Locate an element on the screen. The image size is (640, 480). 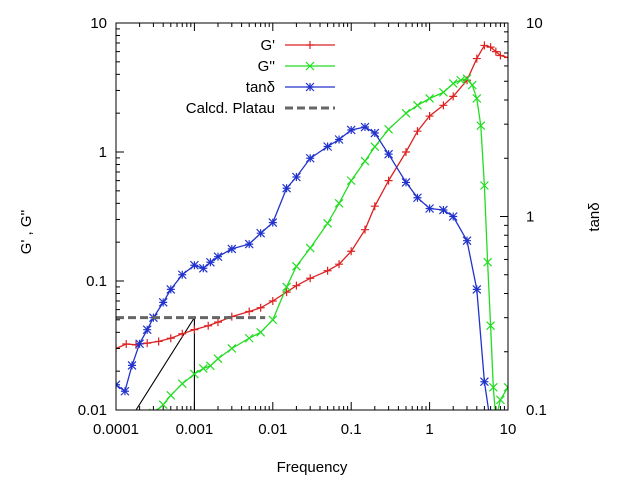
x-tick-label: 0.0001 is located at coordinates (116, 429).